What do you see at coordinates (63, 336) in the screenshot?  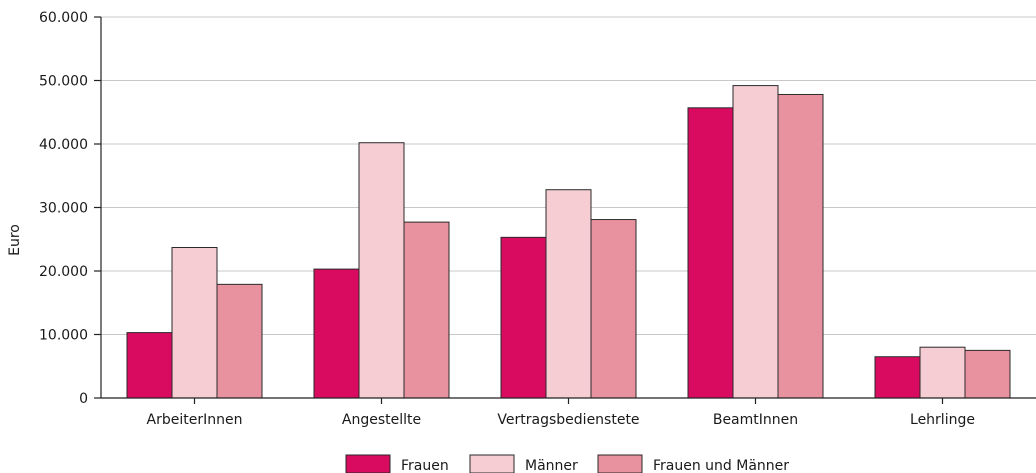 I see `y-tick-label: 10.000` at bounding box center [63, 336].